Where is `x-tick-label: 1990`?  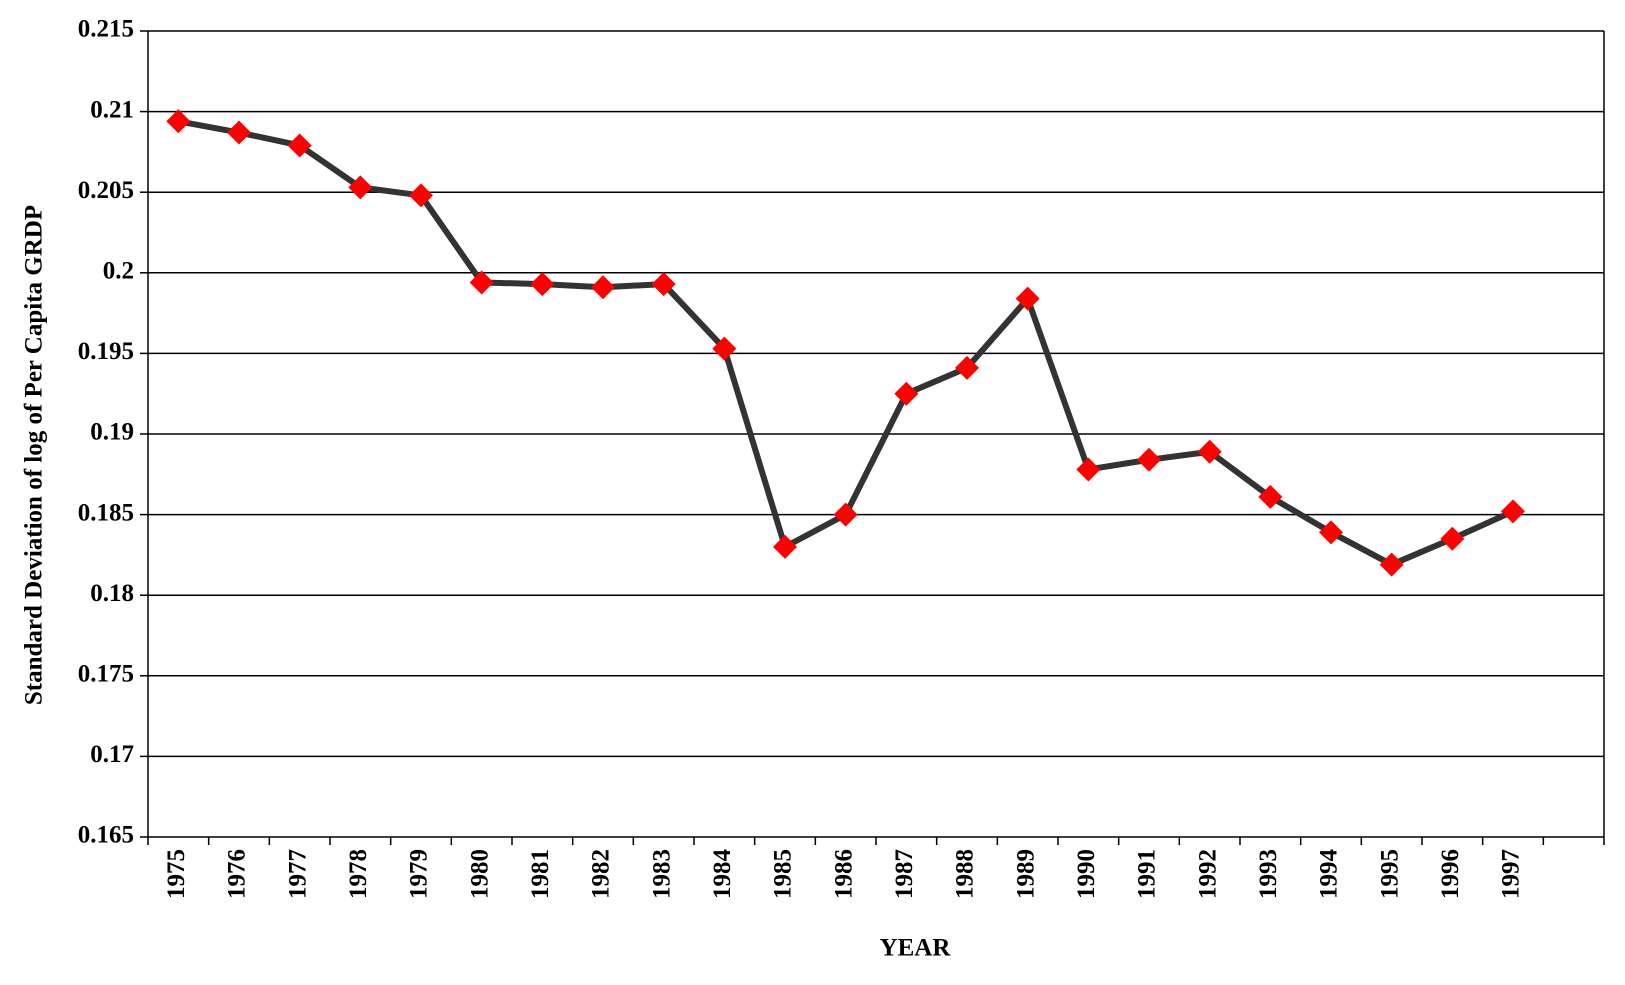 x-tick-label: 1990 is located at coordinates (1086, 874).